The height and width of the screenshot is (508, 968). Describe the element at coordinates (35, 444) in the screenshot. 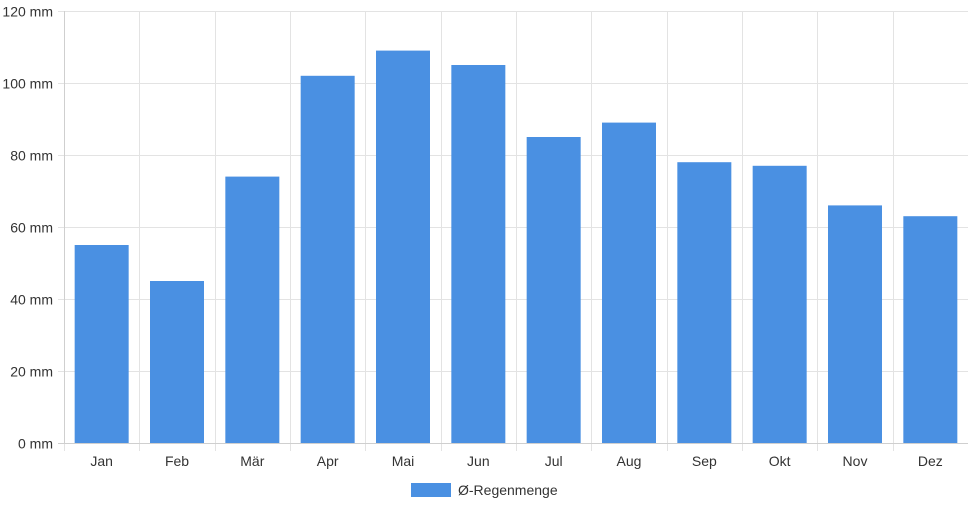

I see `y-tick-label: 0 mm` at that location.